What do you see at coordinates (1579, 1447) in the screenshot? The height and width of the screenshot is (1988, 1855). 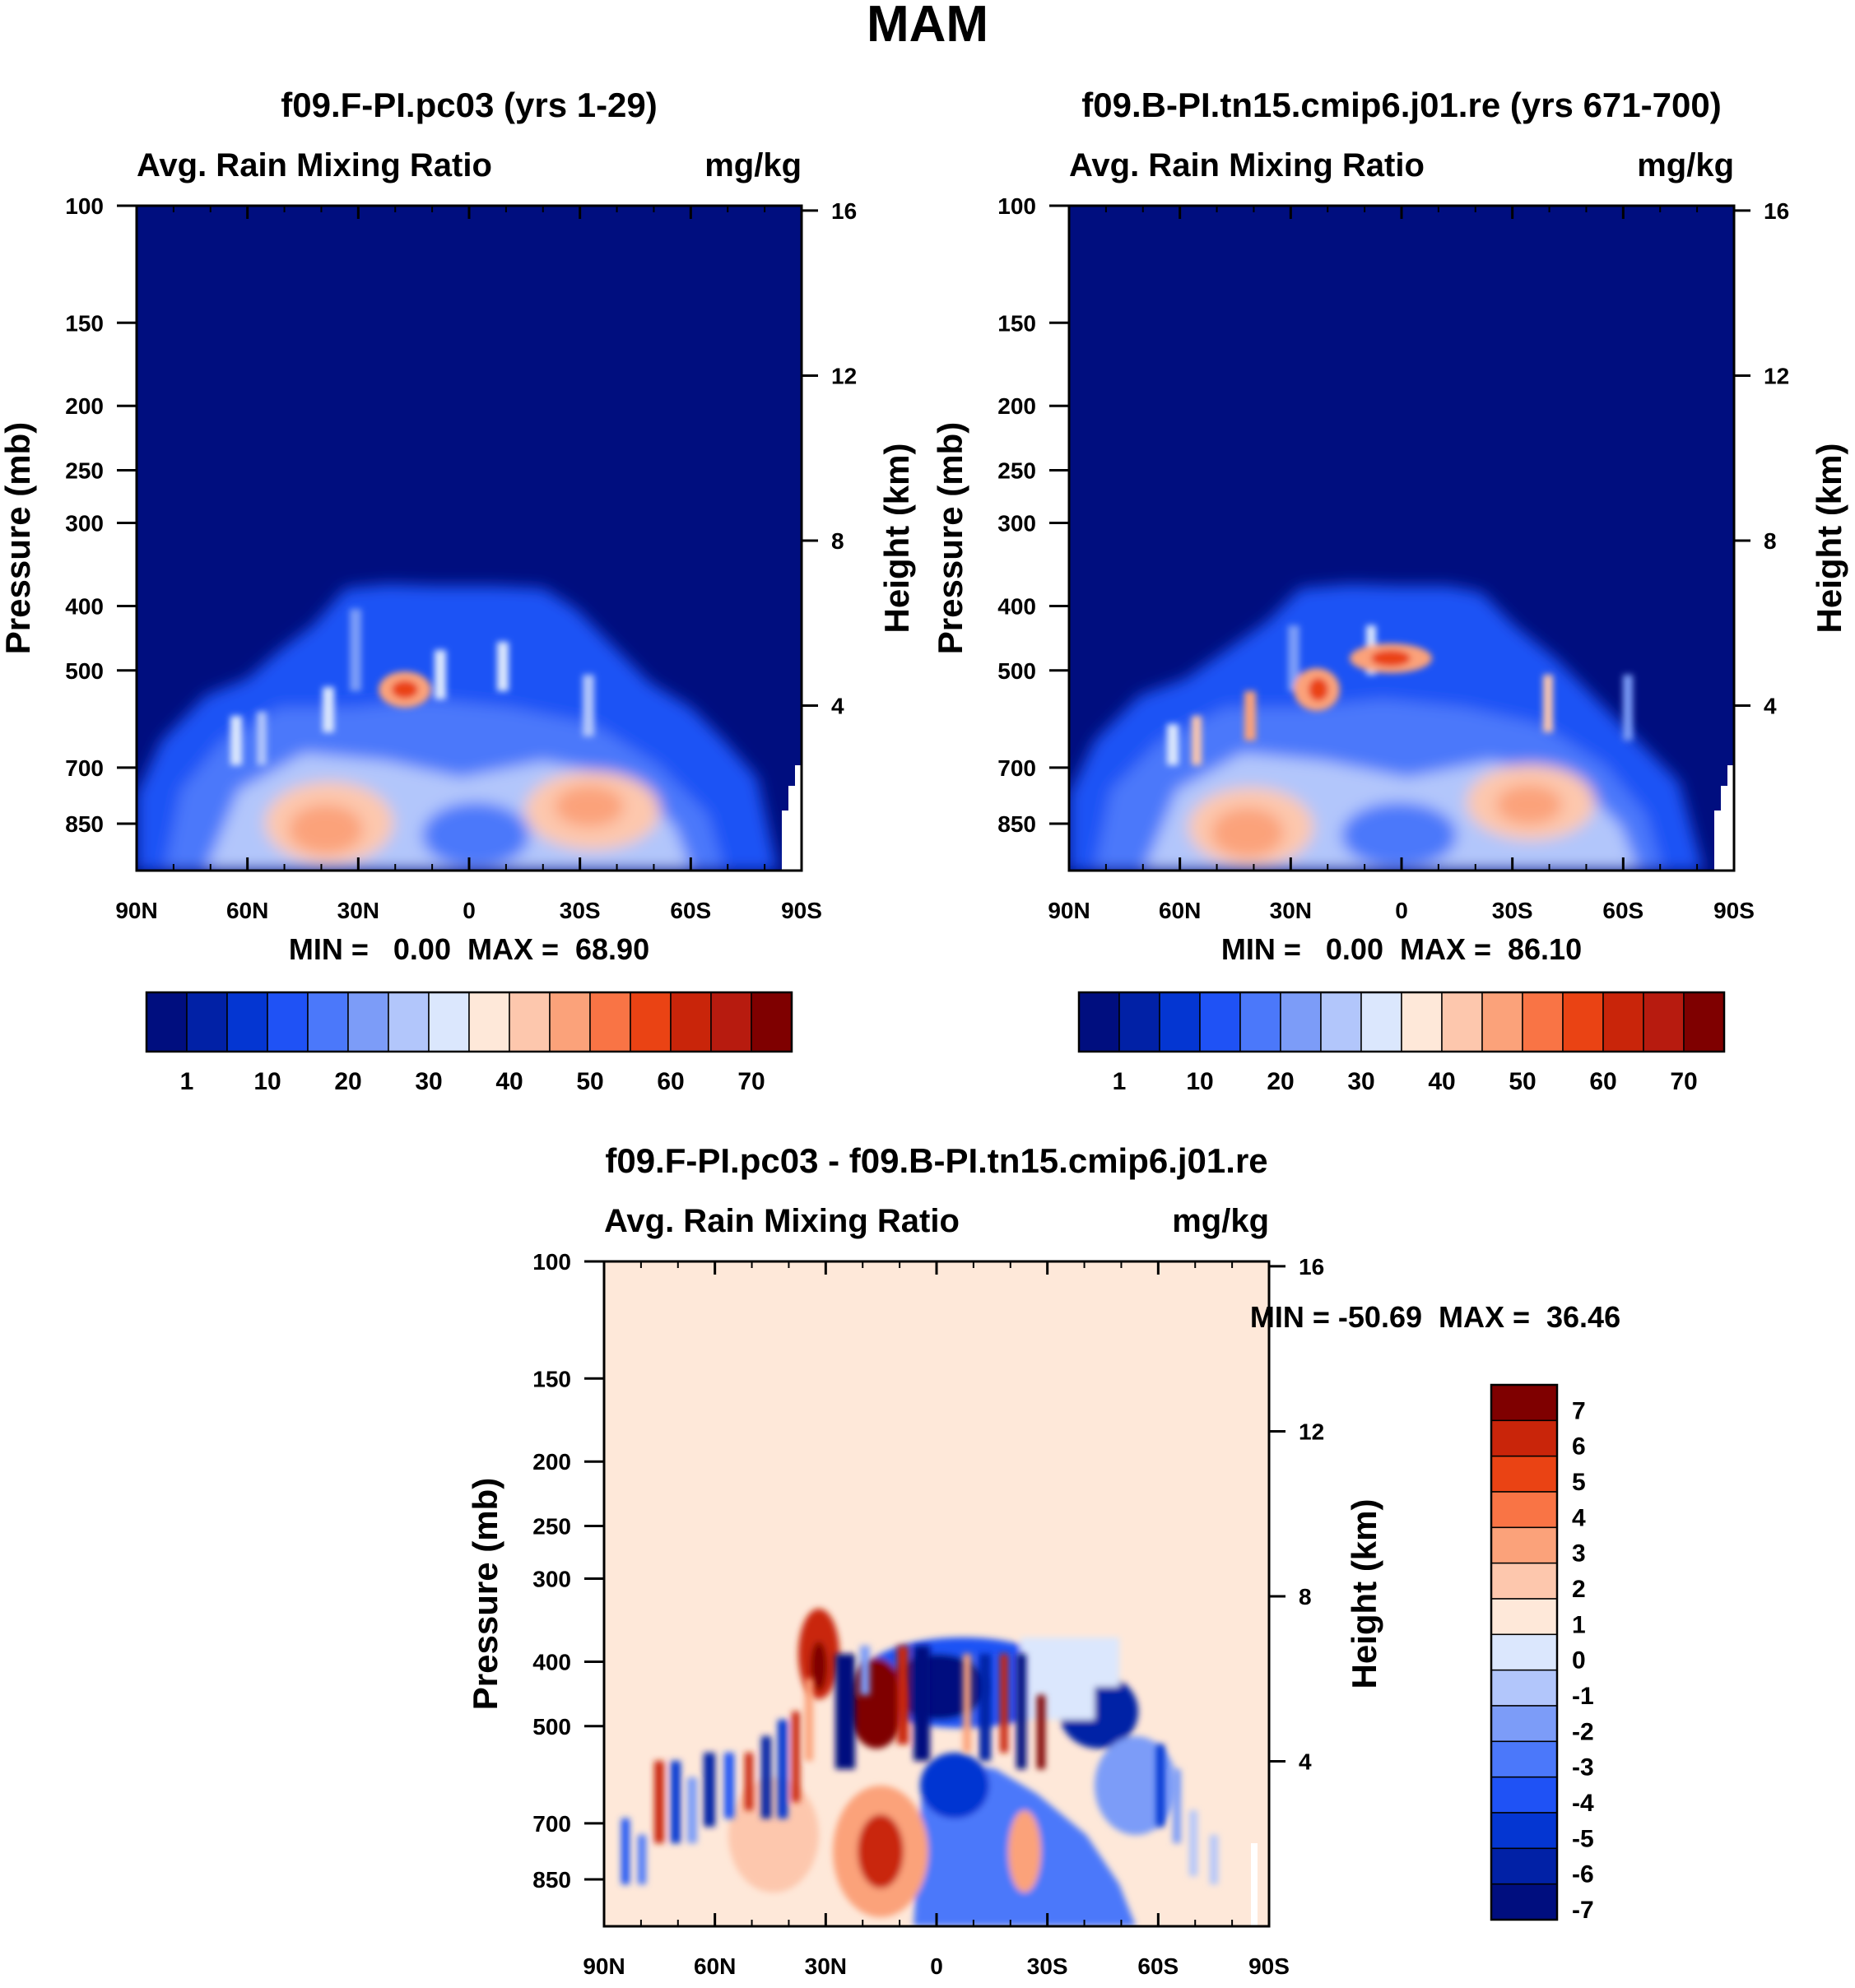 I see `colorbar-label: 6` at bounding box center [1579, 1447].